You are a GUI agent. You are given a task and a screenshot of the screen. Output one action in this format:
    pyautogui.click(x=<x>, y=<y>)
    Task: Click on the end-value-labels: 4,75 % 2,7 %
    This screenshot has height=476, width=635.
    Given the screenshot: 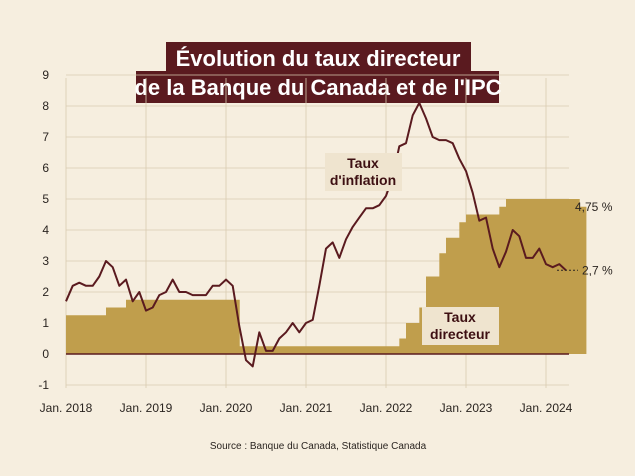 What is the action you would take?
    pyautogui.click(x=585, y=238)
    